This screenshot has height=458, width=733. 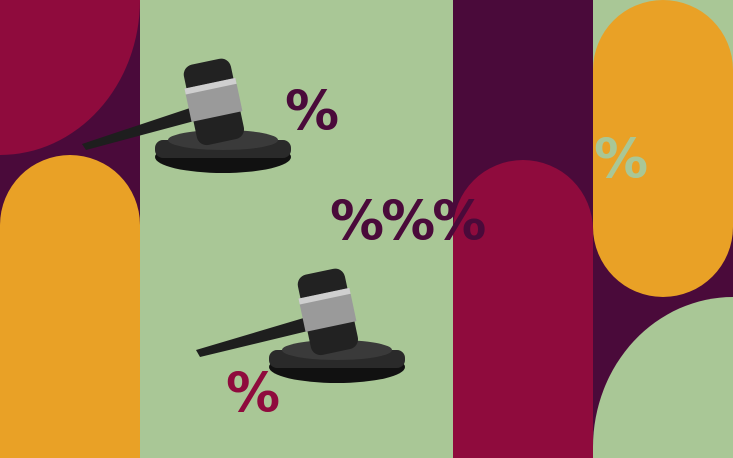 I want to click on orange-pill-left, so click(x=70, y=306).